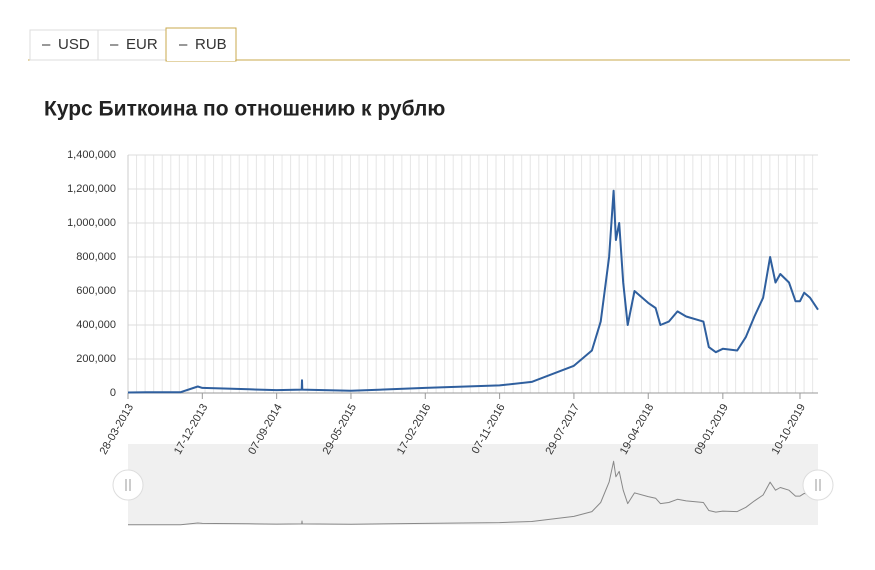  Describe the element at coordinates (244, 109) in the screenshot. I see `chart-title: Курс Биткоина по отношению к рублю` at that location.